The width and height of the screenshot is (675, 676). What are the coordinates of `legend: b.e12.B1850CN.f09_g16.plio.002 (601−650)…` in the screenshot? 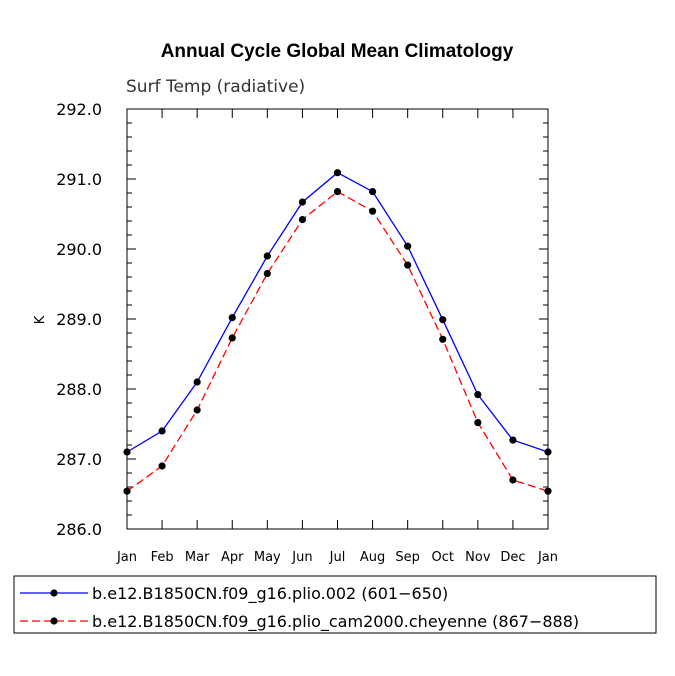 It's located at (299, 608).